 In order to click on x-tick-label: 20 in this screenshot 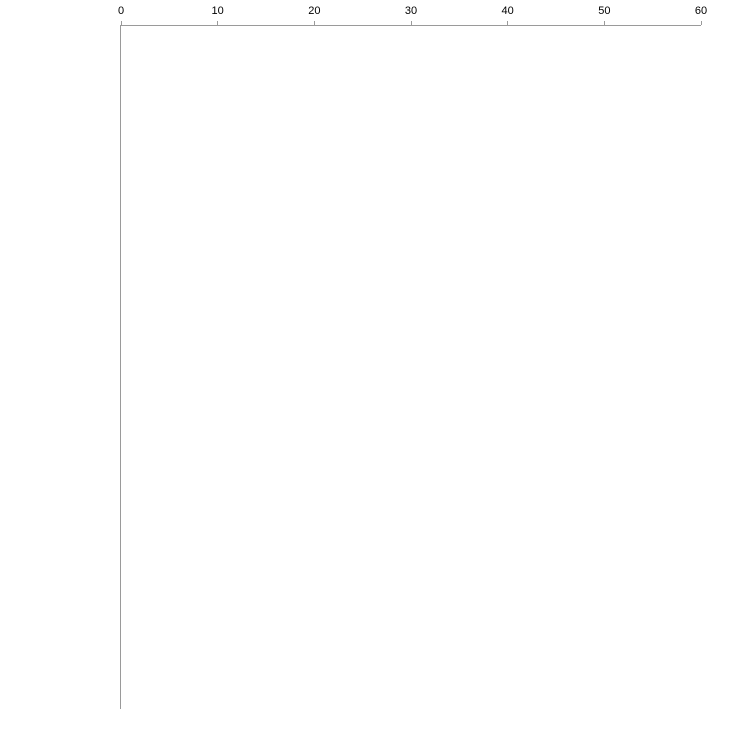, I will do `click(314, 11)`.